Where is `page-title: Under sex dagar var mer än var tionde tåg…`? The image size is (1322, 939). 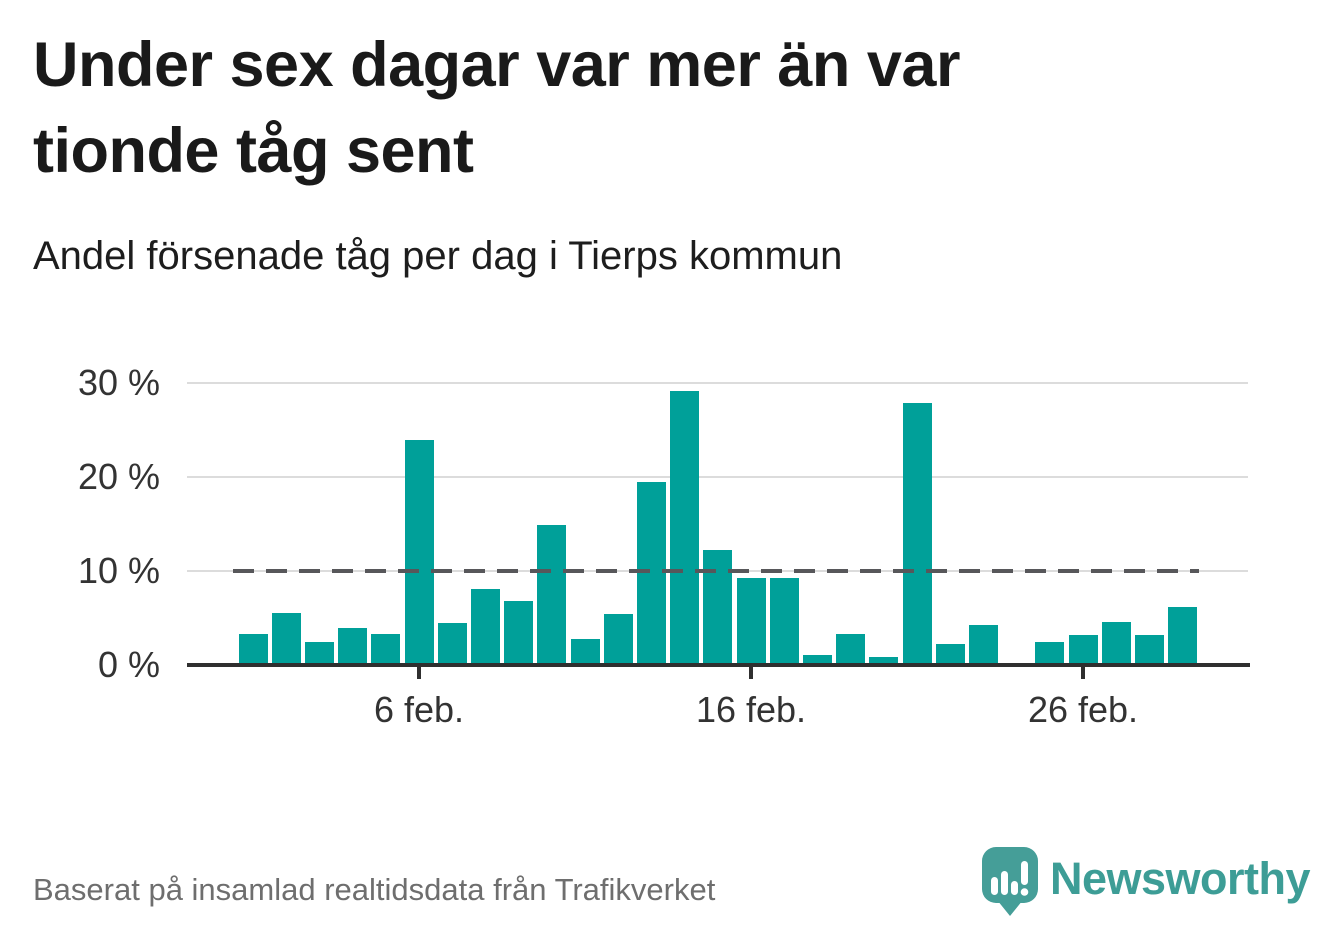
page-title: Under sex dagar var mer än var tionde tåg… is located at coordinates (497, 108).